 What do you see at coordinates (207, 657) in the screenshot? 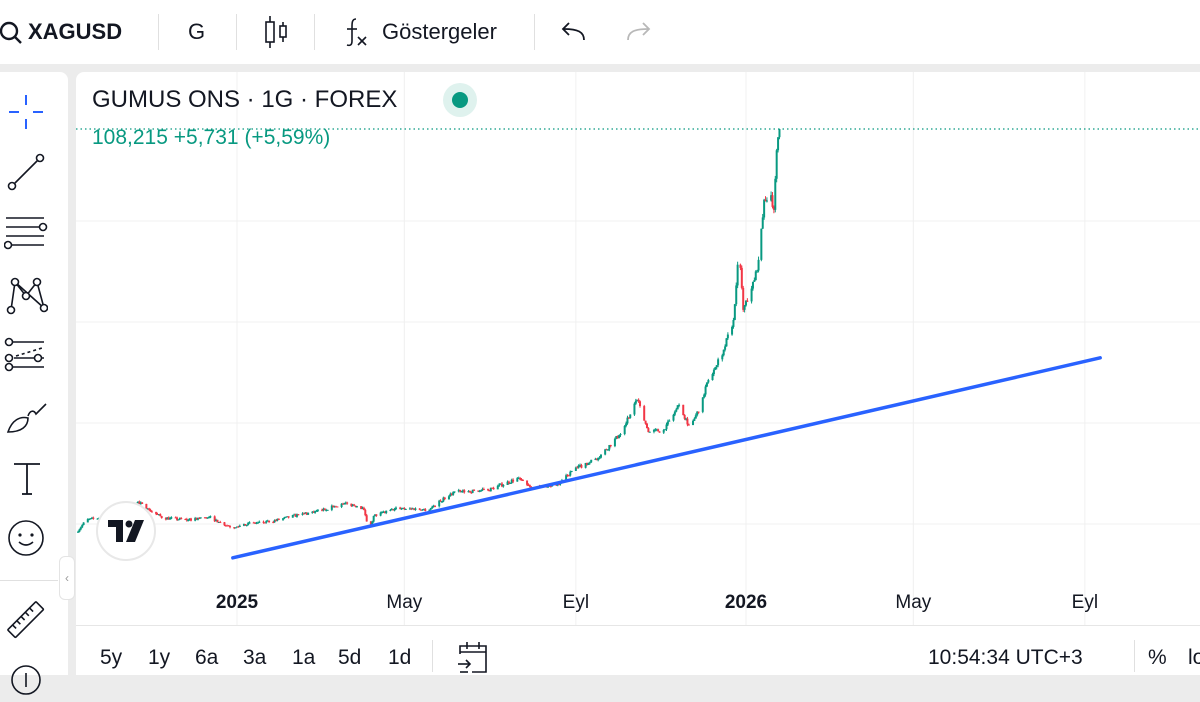
I see `range-6a: 6a` at bounding box center [207, 657].